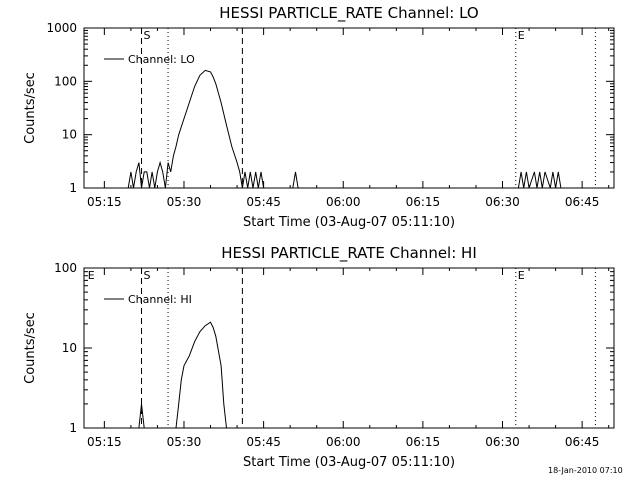  I want to click on panel2-x-axis-label: Start Time (03-Aug-07 05:11:10), so click(349, 462).